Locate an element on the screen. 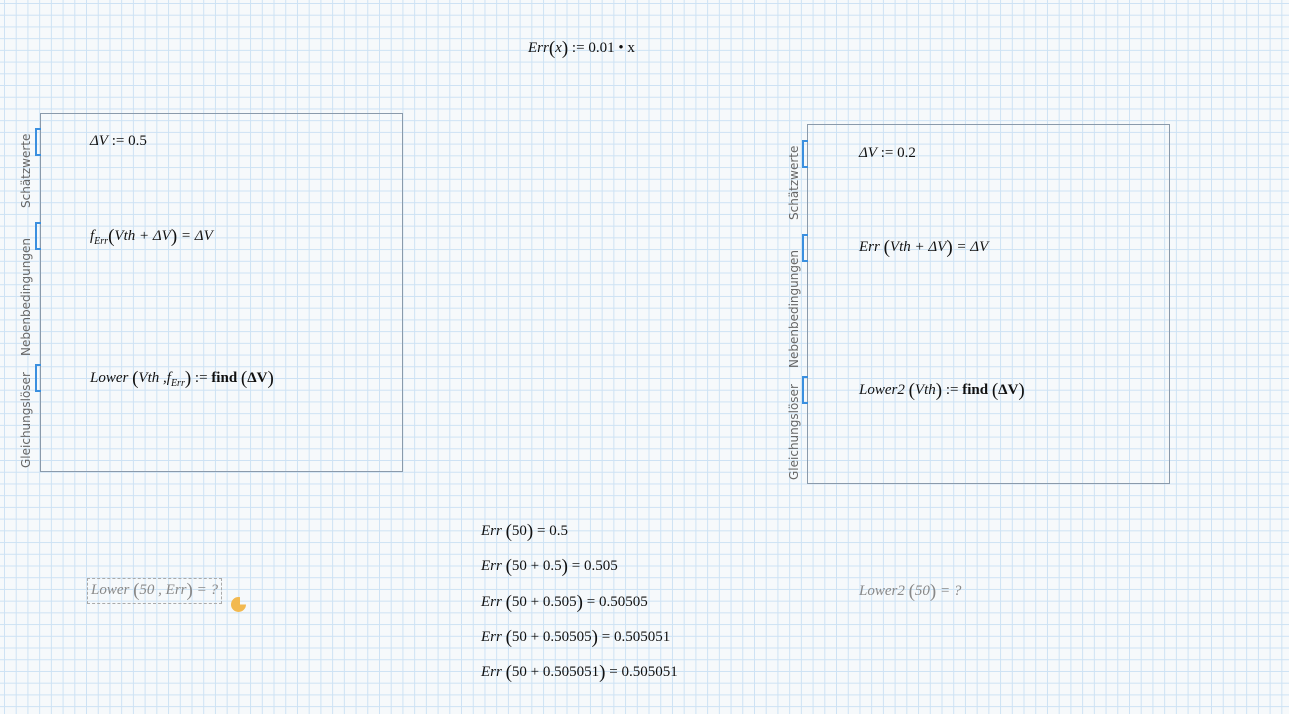 The height and width of the screenshot is (714, 1289). guess-expr-1: ΔV := 0.5 is located at coordinates (118, 141).